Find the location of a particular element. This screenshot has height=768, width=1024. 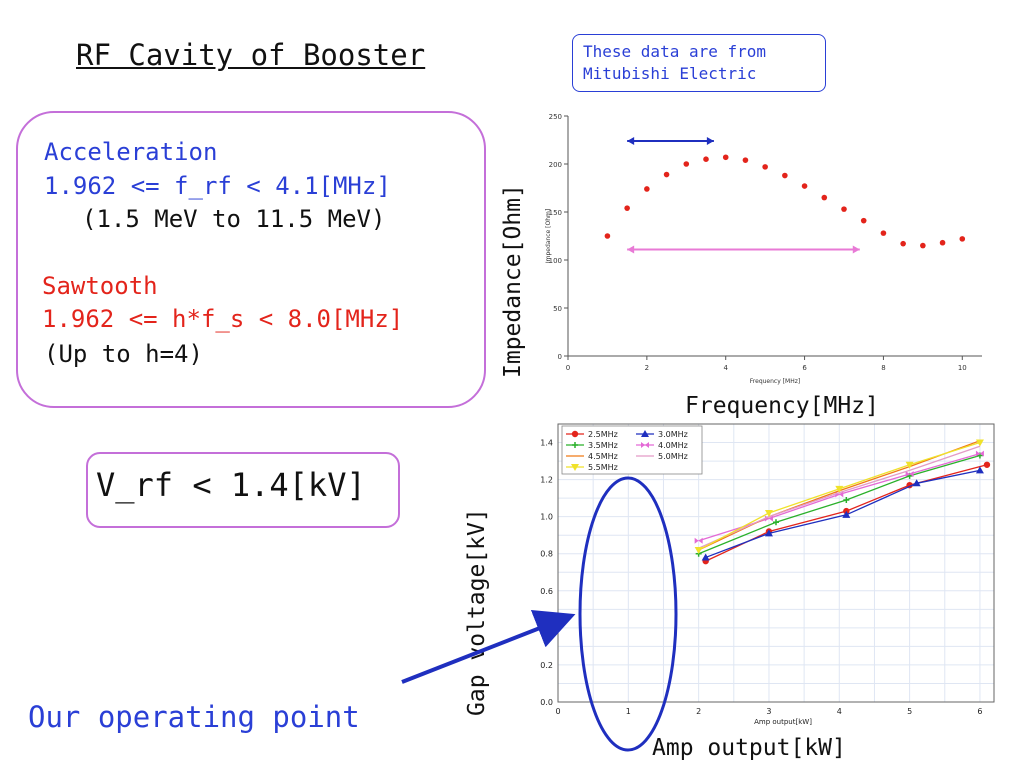

acceleration-range: 1.962 <= f_rf < 4.1[MHz] is located at coordinates (217, 186).